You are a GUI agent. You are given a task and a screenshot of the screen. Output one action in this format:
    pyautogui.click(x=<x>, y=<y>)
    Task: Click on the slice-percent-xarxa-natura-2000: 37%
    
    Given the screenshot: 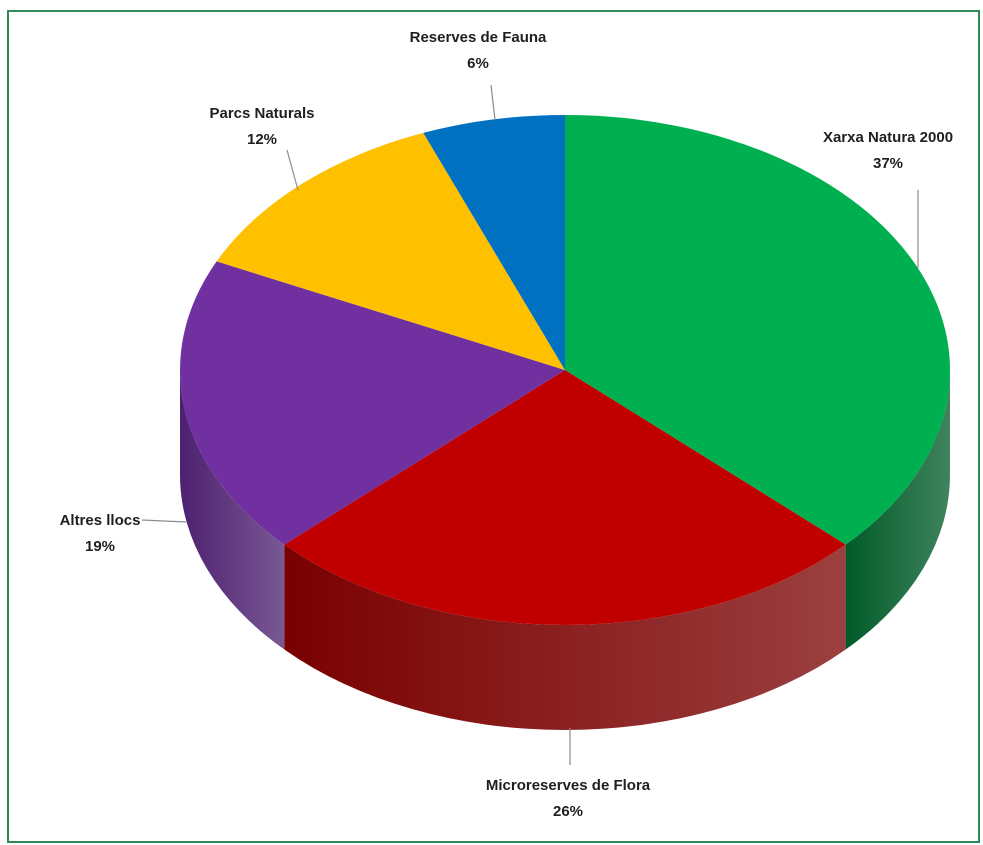 What is the action you would take?
    pyautogui.click(x=888, y=163)
    